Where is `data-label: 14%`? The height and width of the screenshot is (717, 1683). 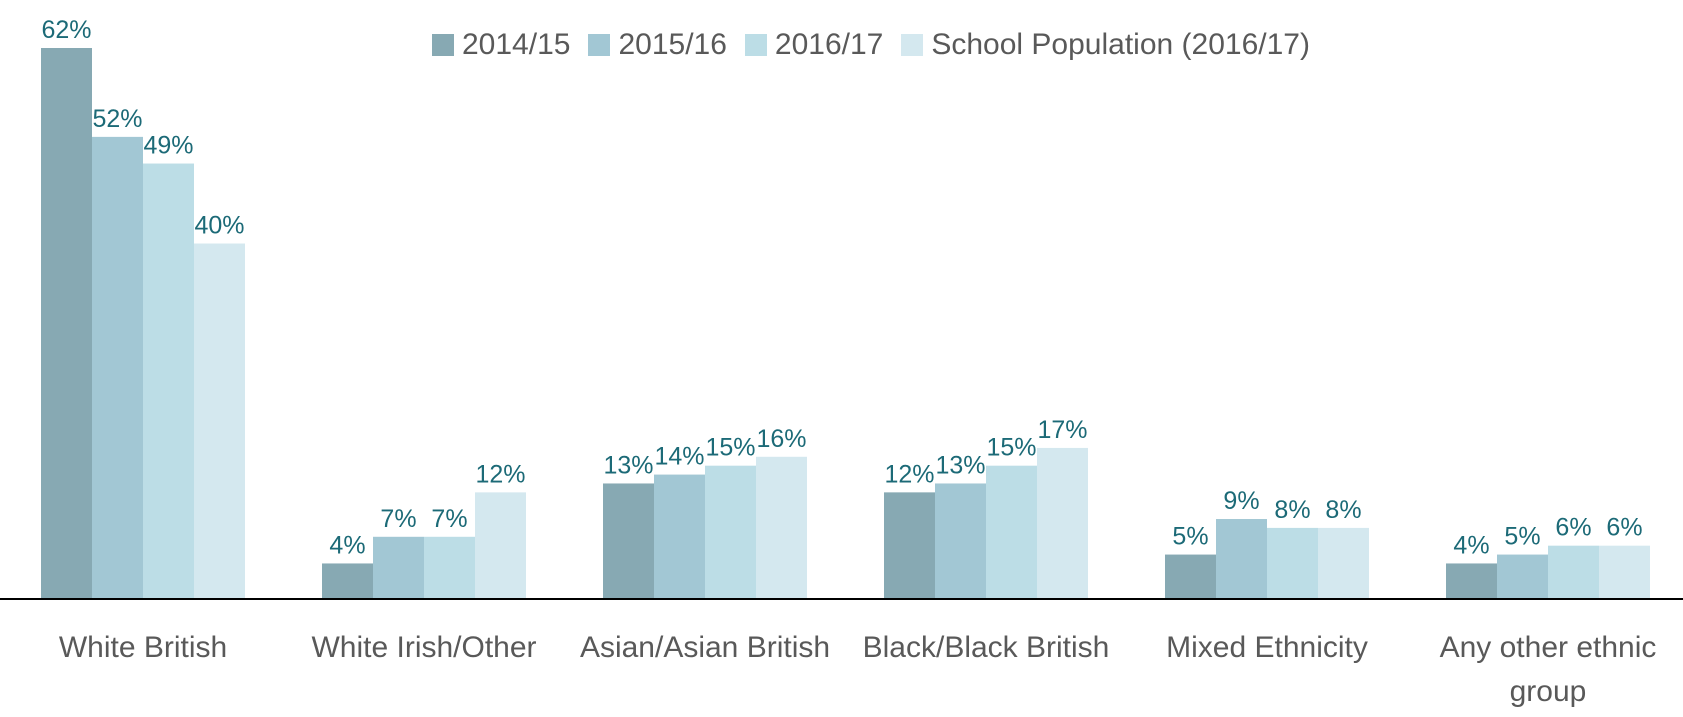 data-label: 14% is located at coordinates (679, 457).